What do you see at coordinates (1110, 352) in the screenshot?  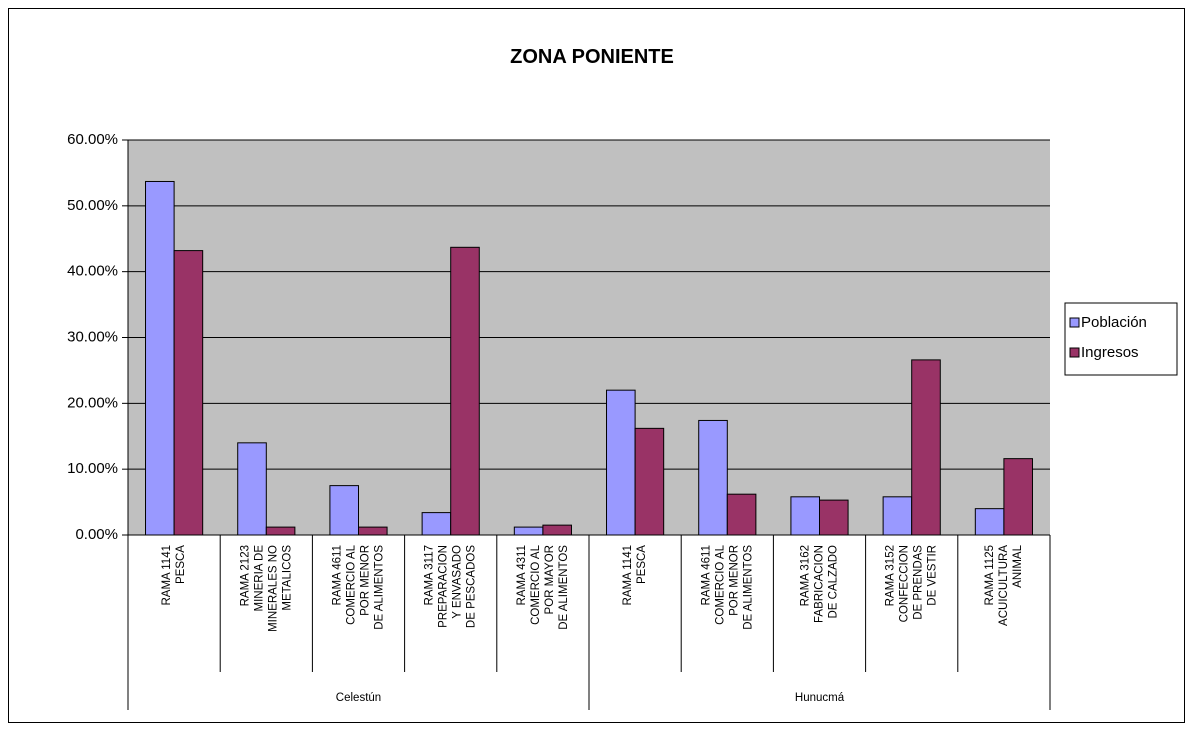 I see `legend-label: Ingresos` at bounding box center [1110, 352].